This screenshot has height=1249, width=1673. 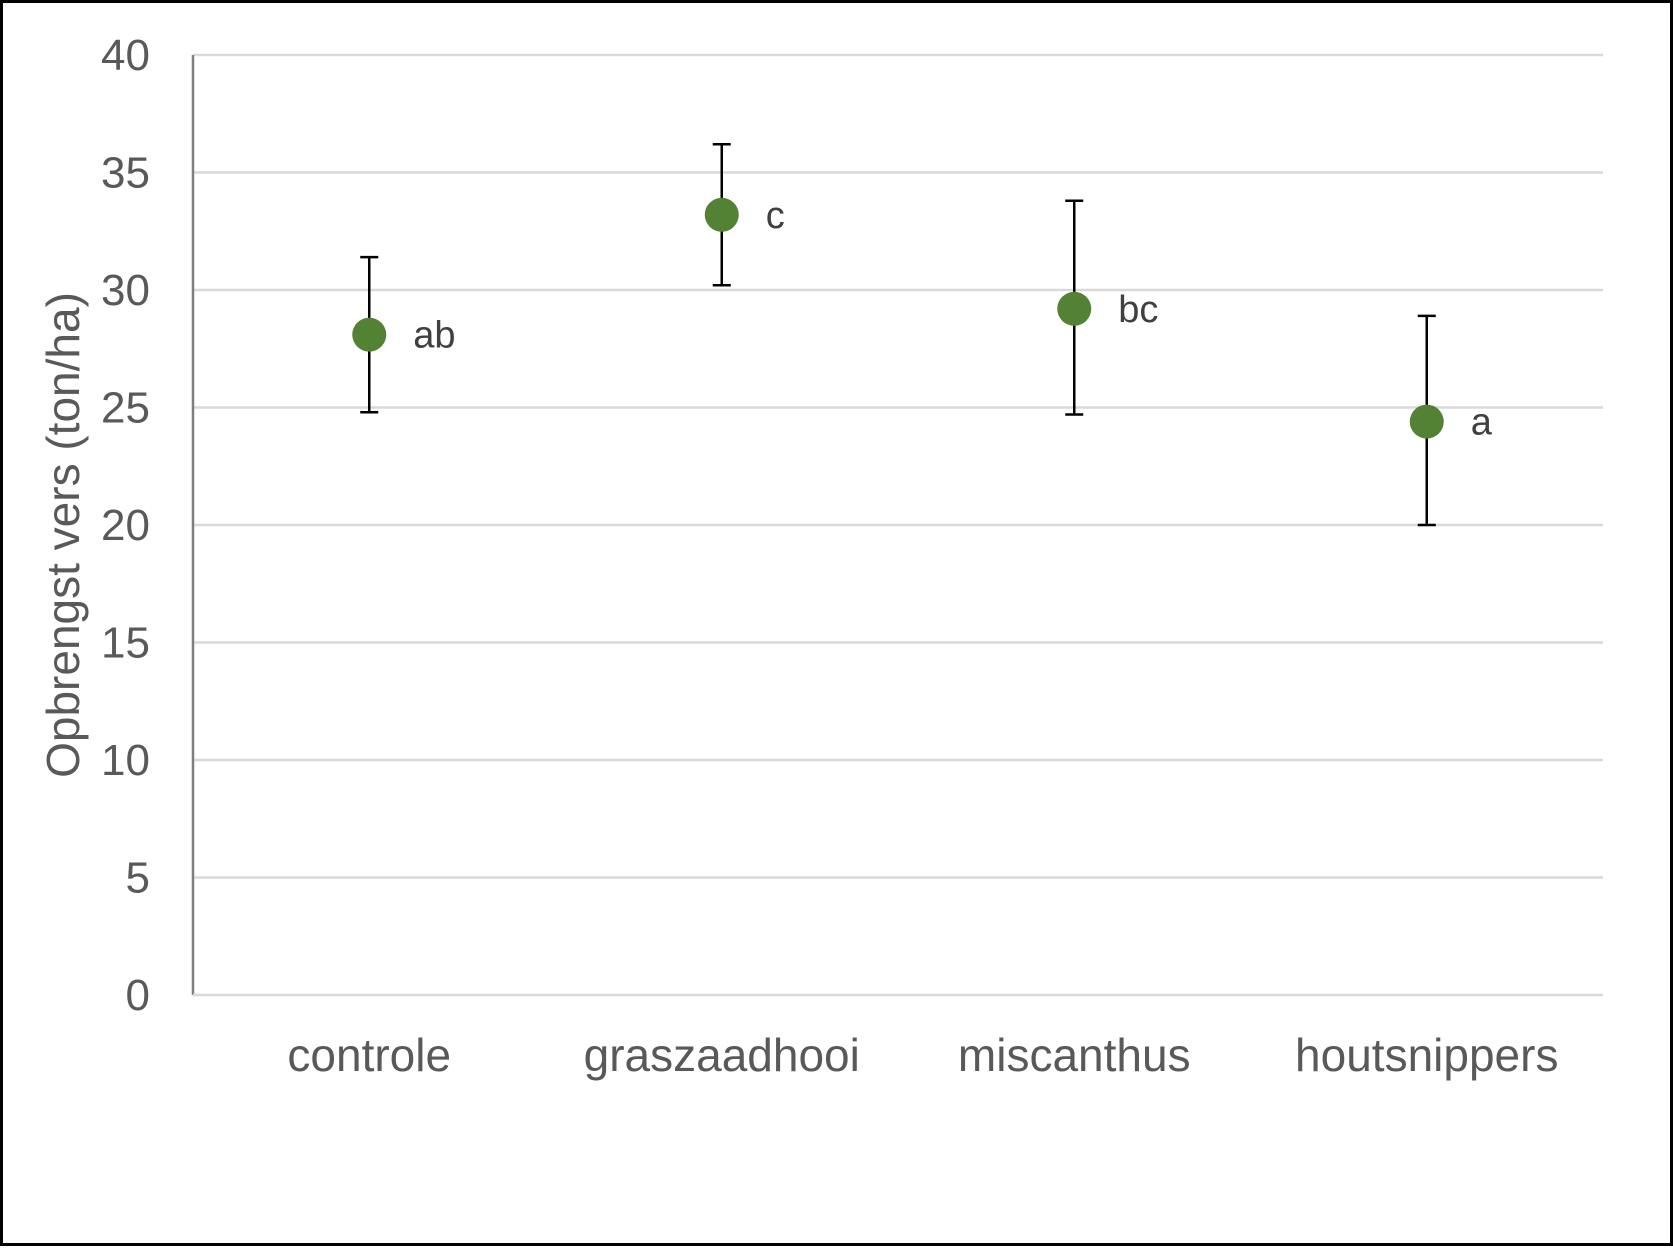 What do you see at coordinates (369, 1055) in the screenshot?
I see `x-category-label: controle` at bounding box center [369, 1055].